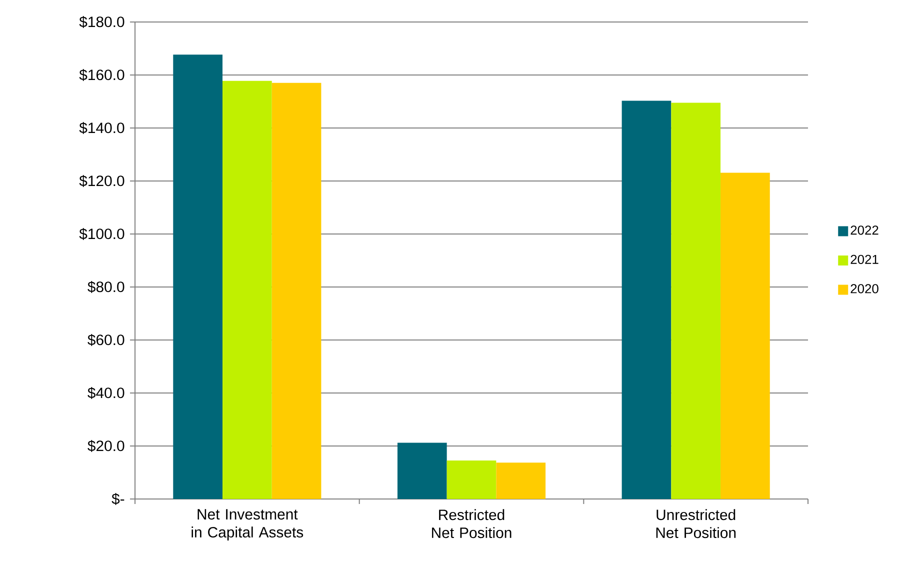 This screenshot has width=922, height=573. I want to click on x-tick-label: Restricted Net Position, so click(472, 523).